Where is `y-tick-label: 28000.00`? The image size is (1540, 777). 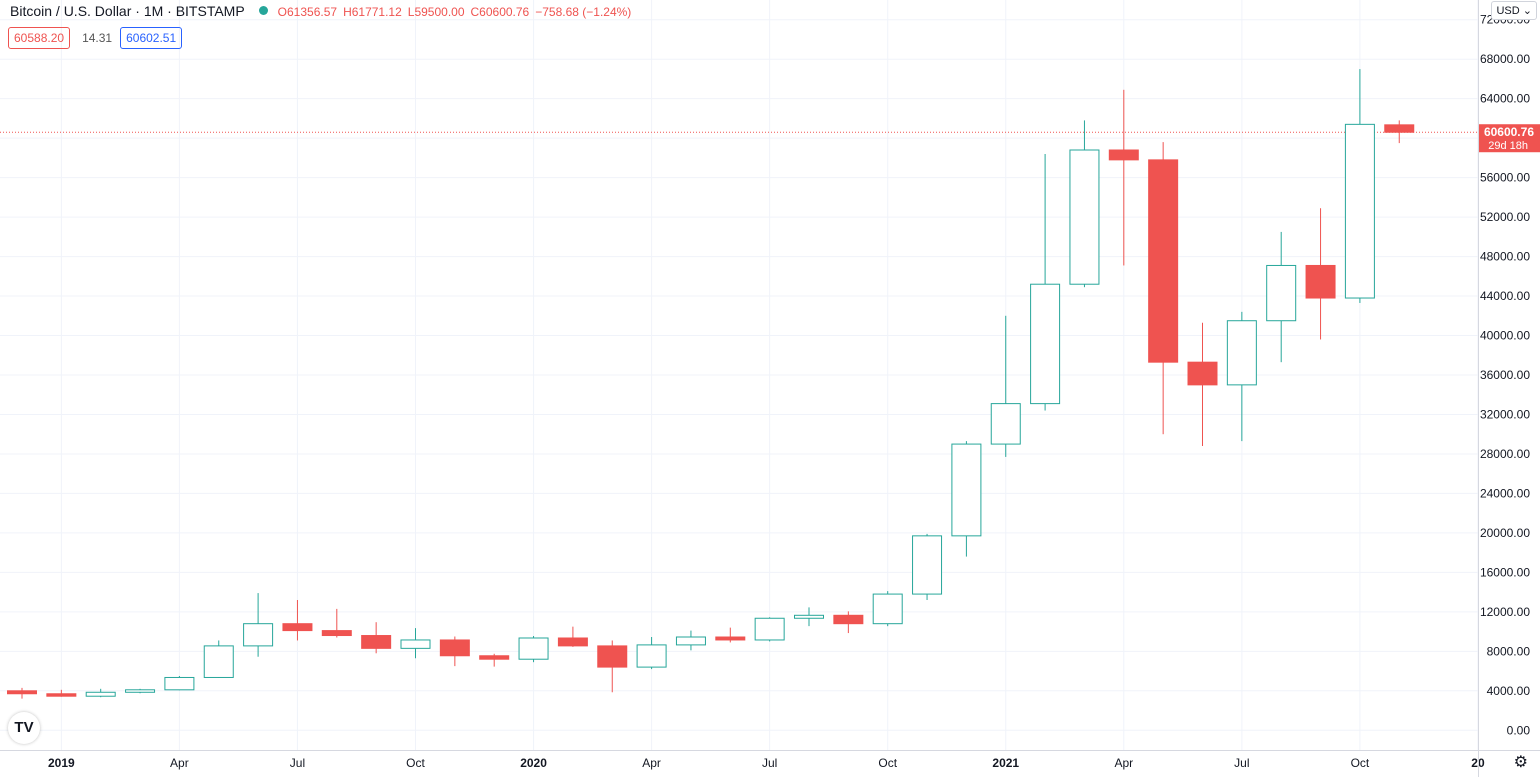
y-tick-label: 28000.00 is located at coordinates (1505, 454).